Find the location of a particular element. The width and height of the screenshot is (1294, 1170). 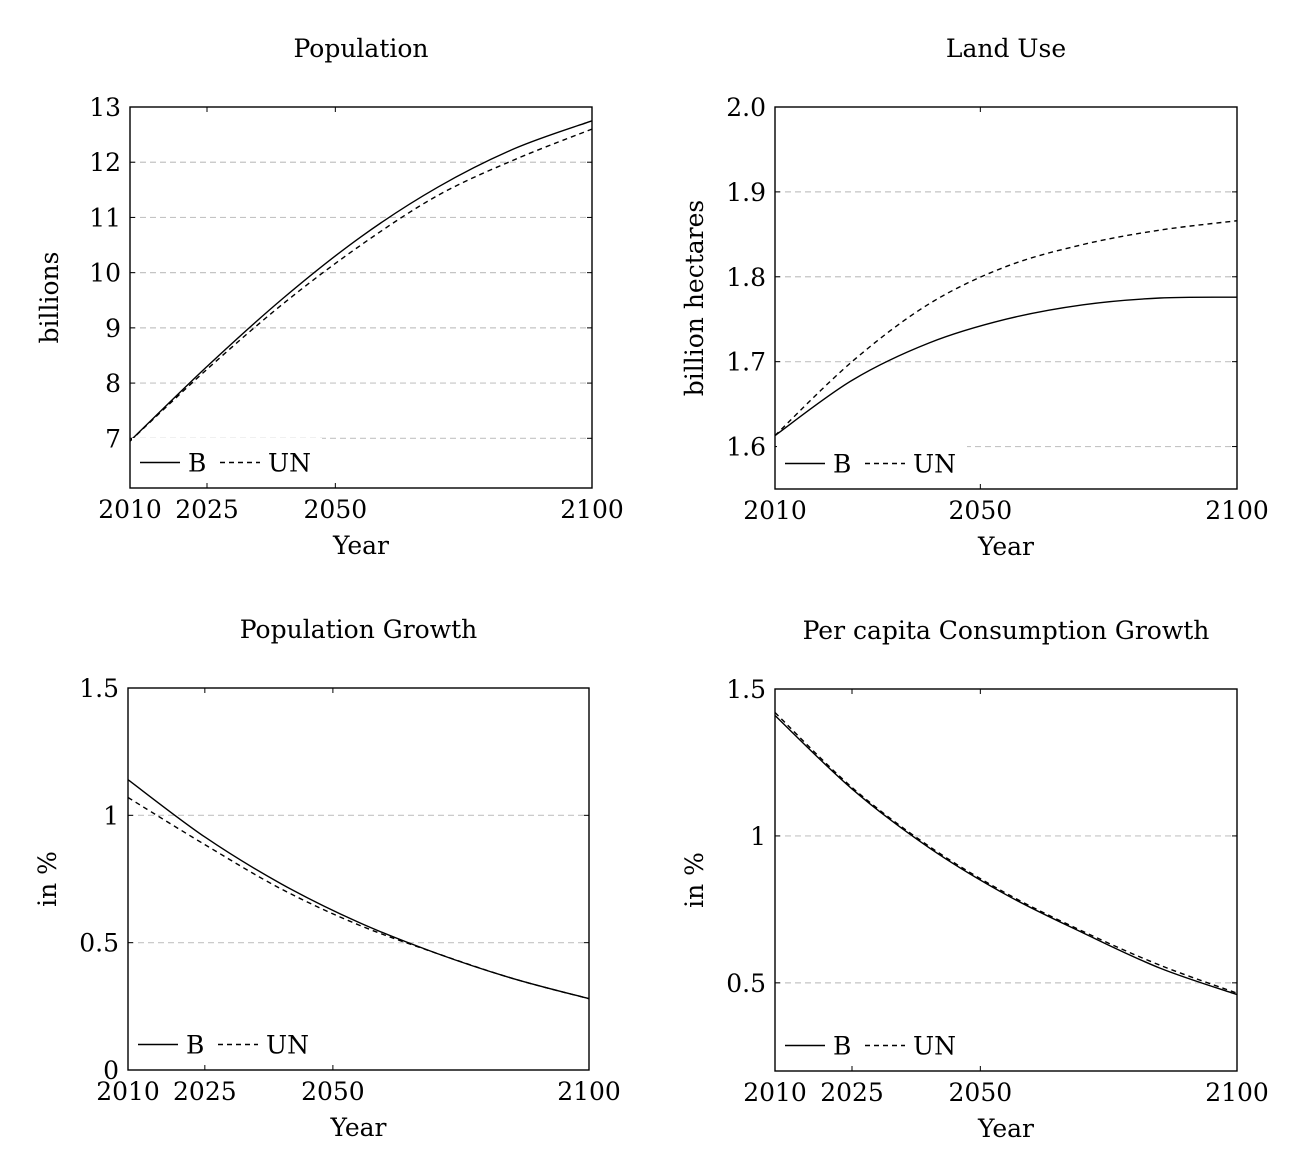

chart-title: Land Use is located at coordinates (1006, 48).